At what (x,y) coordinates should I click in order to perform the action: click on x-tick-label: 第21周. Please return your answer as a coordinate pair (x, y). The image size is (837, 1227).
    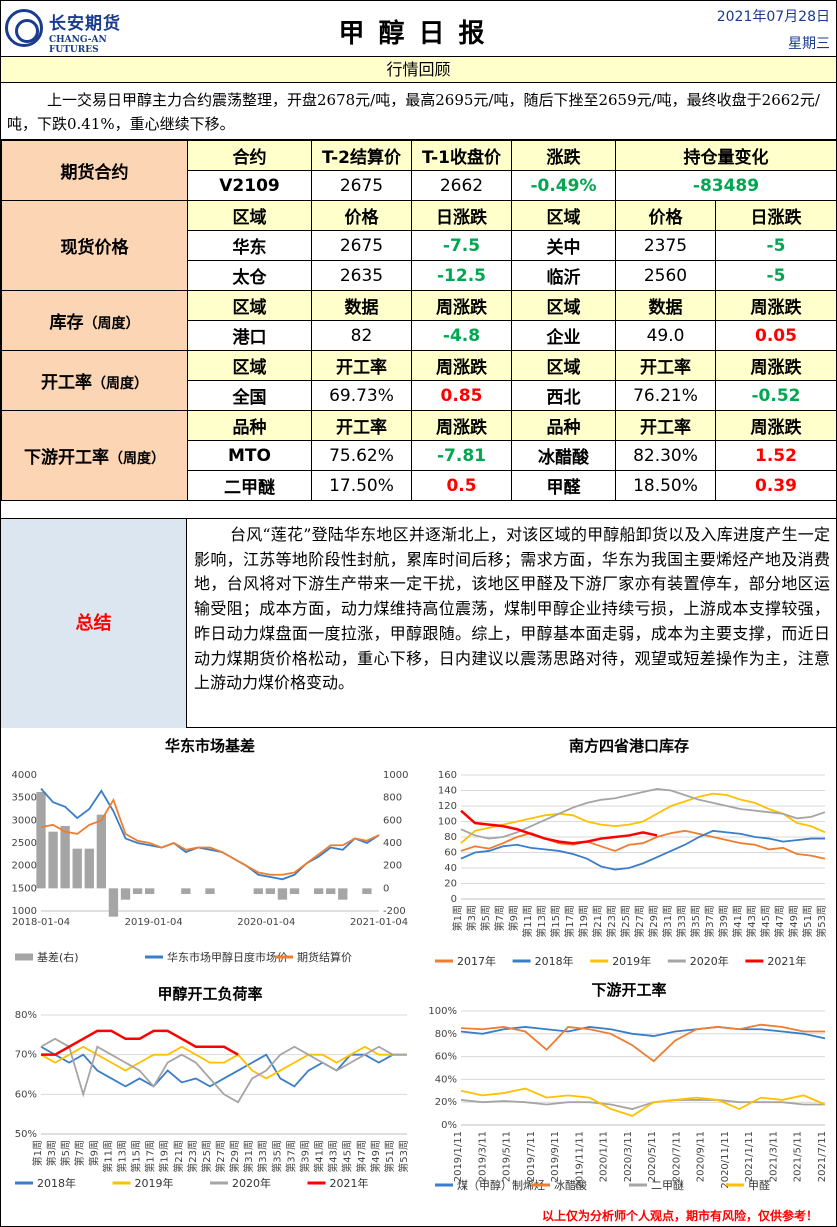
    Looking at the image, I should click on (178, 1156).